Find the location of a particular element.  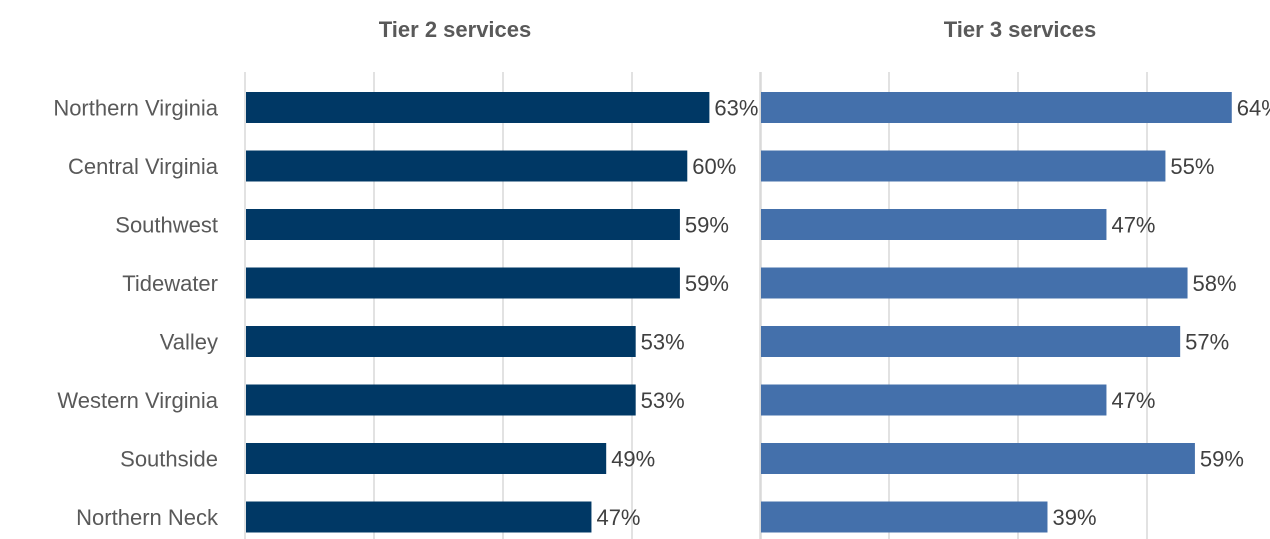

tier-2-chart-title: Tier 2 services is located at coordinates (455, 29).